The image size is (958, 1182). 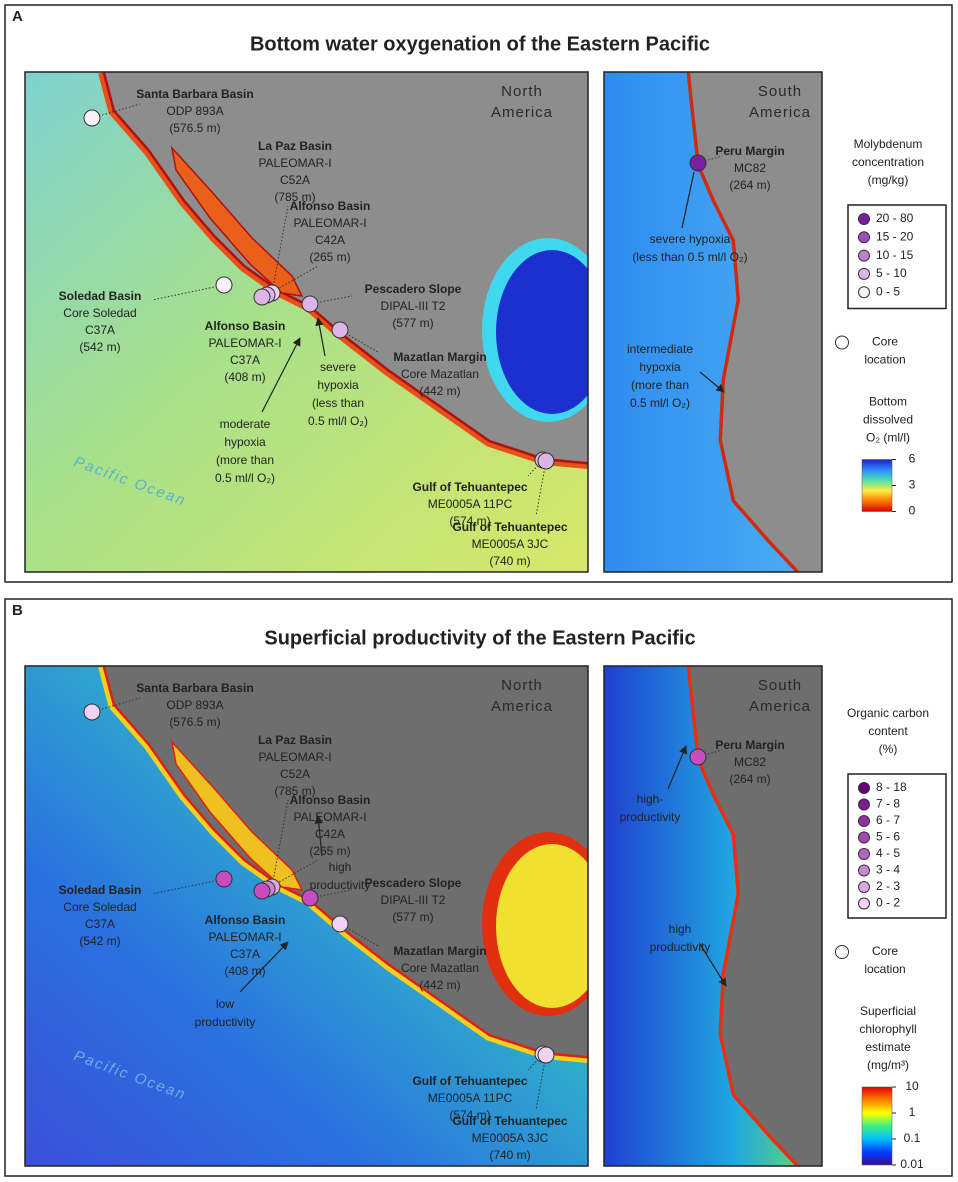 What do you see at coordinates (888, 180) in the screenshot?
I see `legend-title: (mg/kg)` at bounding box center [888, 180].